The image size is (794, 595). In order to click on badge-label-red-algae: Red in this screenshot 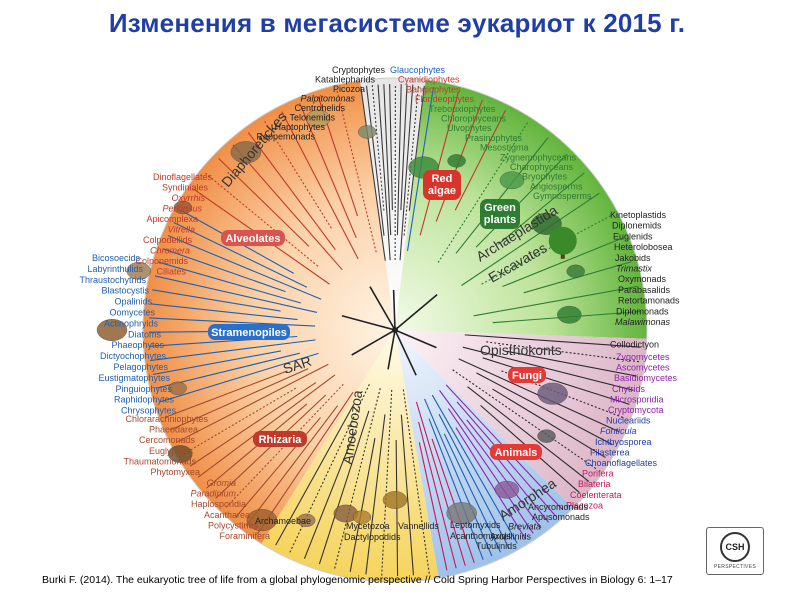, I will do `click(442, 179)`.